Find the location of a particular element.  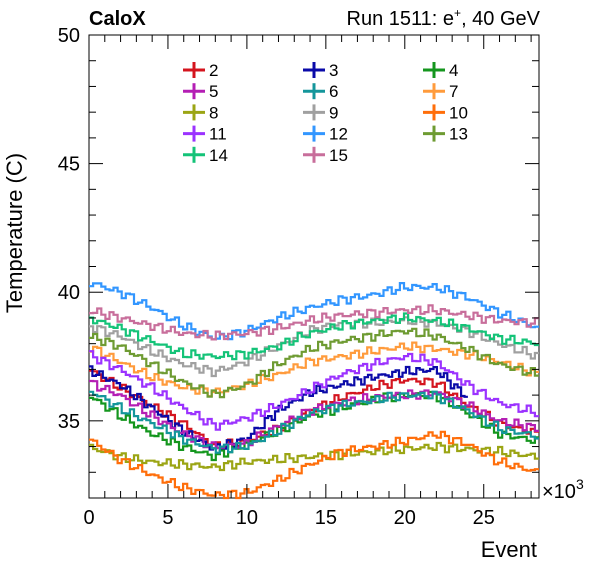

legend-label-14: 14 is located at coordinates (218, 155).